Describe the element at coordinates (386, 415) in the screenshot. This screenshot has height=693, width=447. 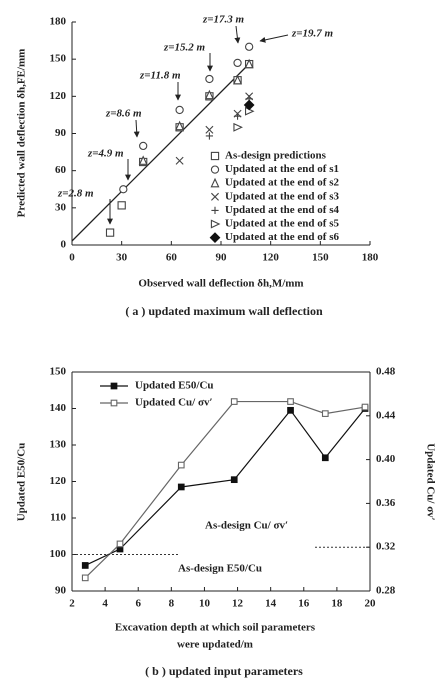
I see `y2-tick-label: 0.44` at that location.